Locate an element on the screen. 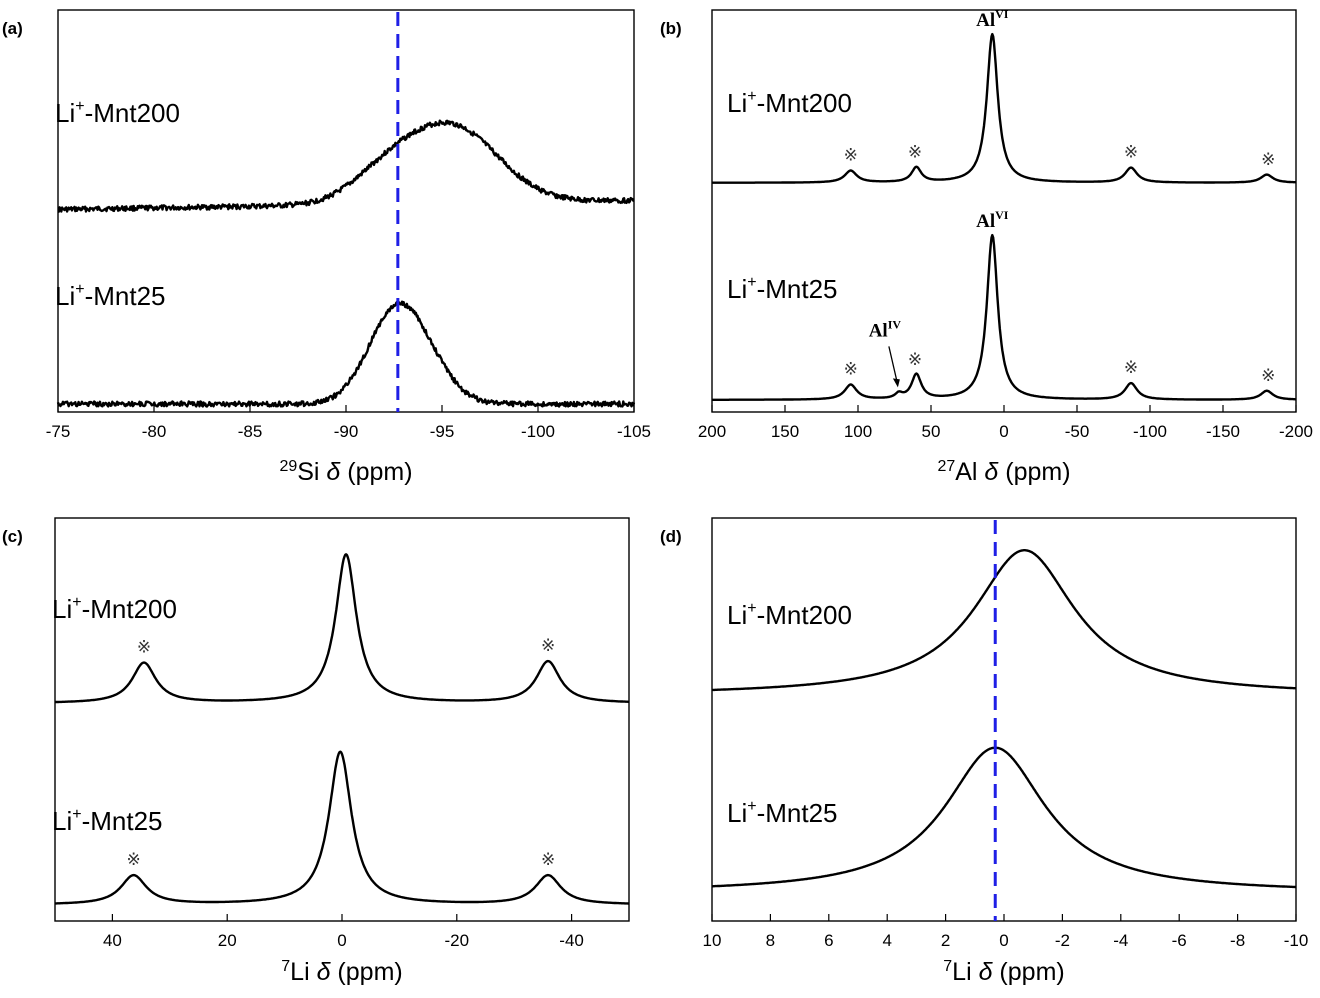  al-iv-arrowhead is located at coordinates (896, 383).